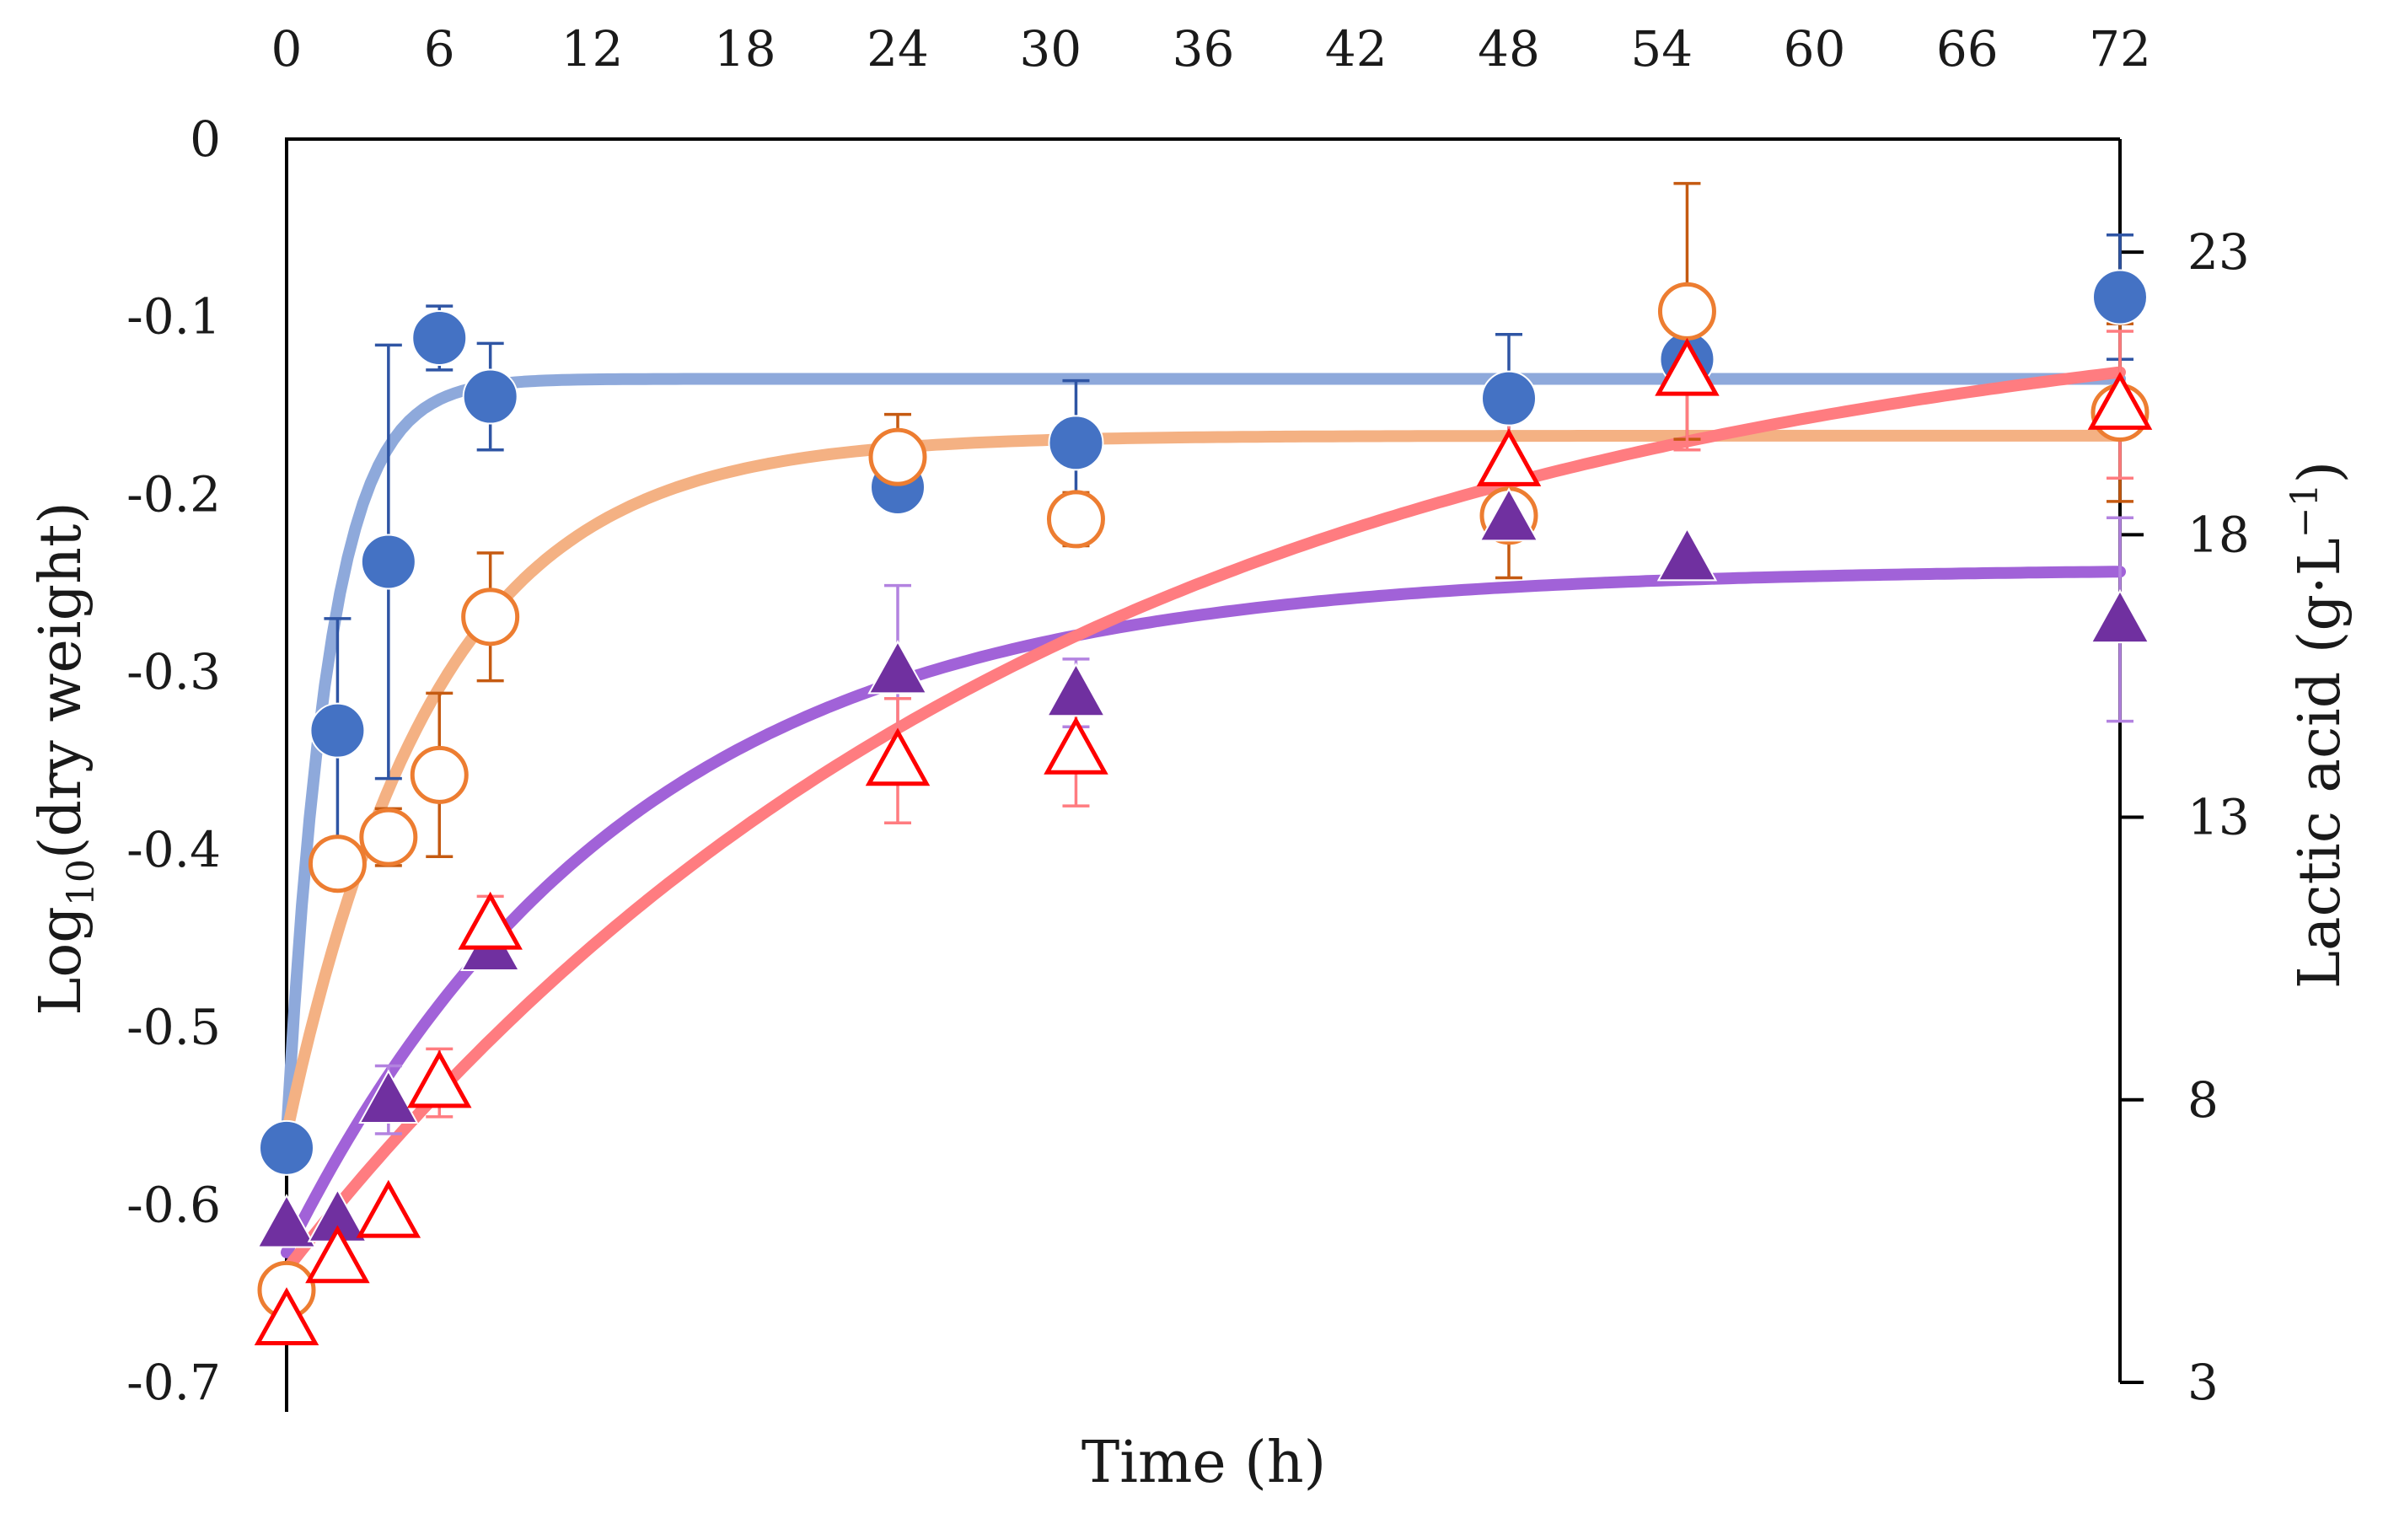 The height and width of the screenshot is (1540, 2383). Describe the element at coordinates (205, 139) in the screenshot. I see `y-left-tick-label: 0` at that location.